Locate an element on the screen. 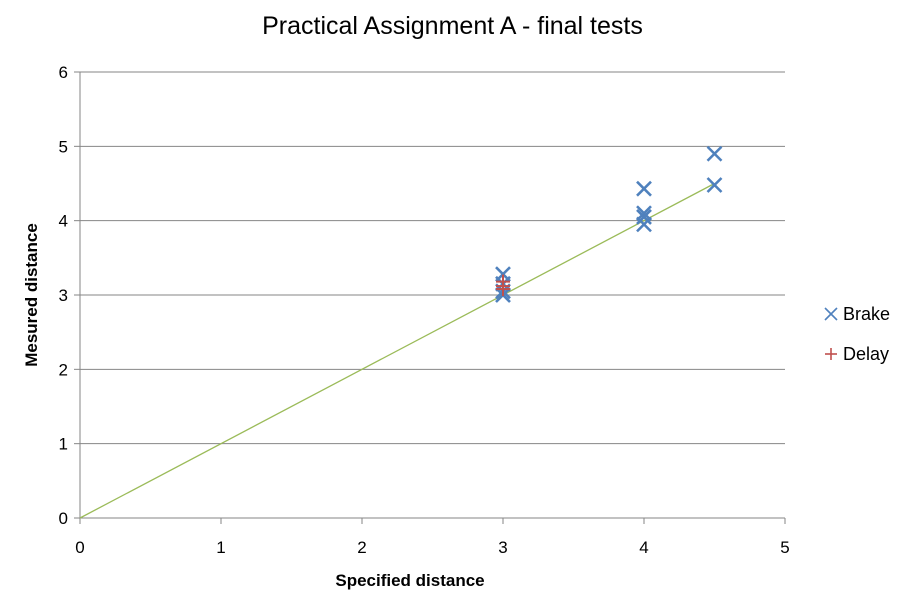 This screenshot has height=610, width=905. legend-marker-delay is located at coordinates (831, 354).